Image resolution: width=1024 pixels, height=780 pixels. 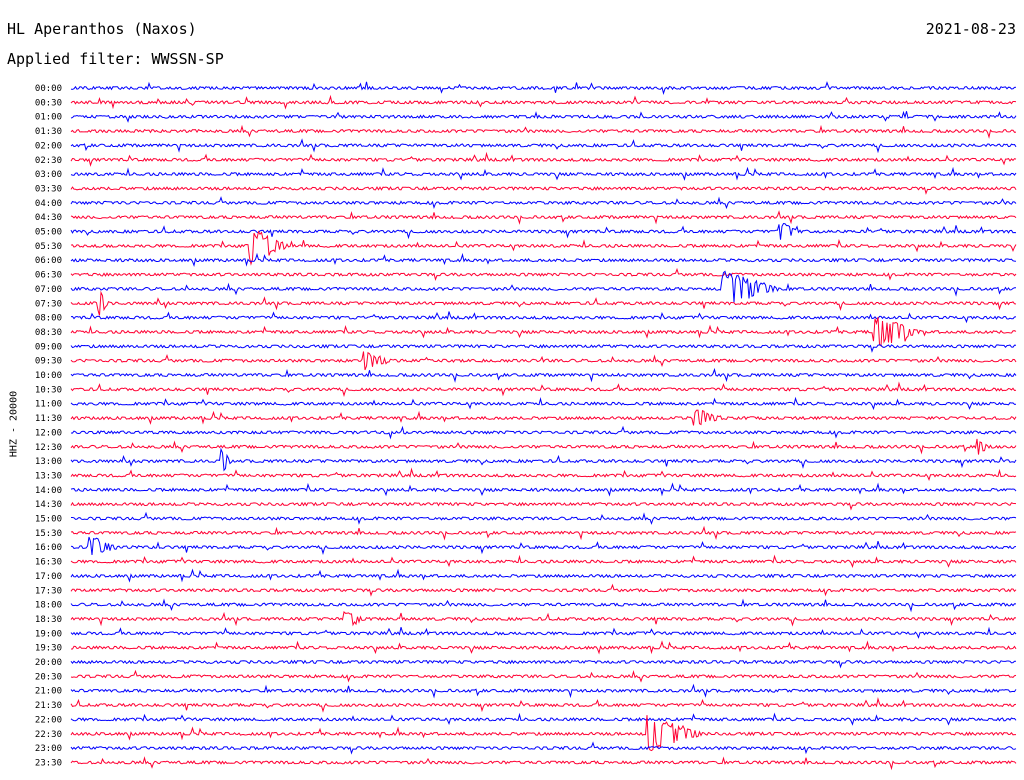 What do you see at coordinates (48, 103) in the screenshot?
I see `row-time-label: 00:30` at bounding box center [48, 103].